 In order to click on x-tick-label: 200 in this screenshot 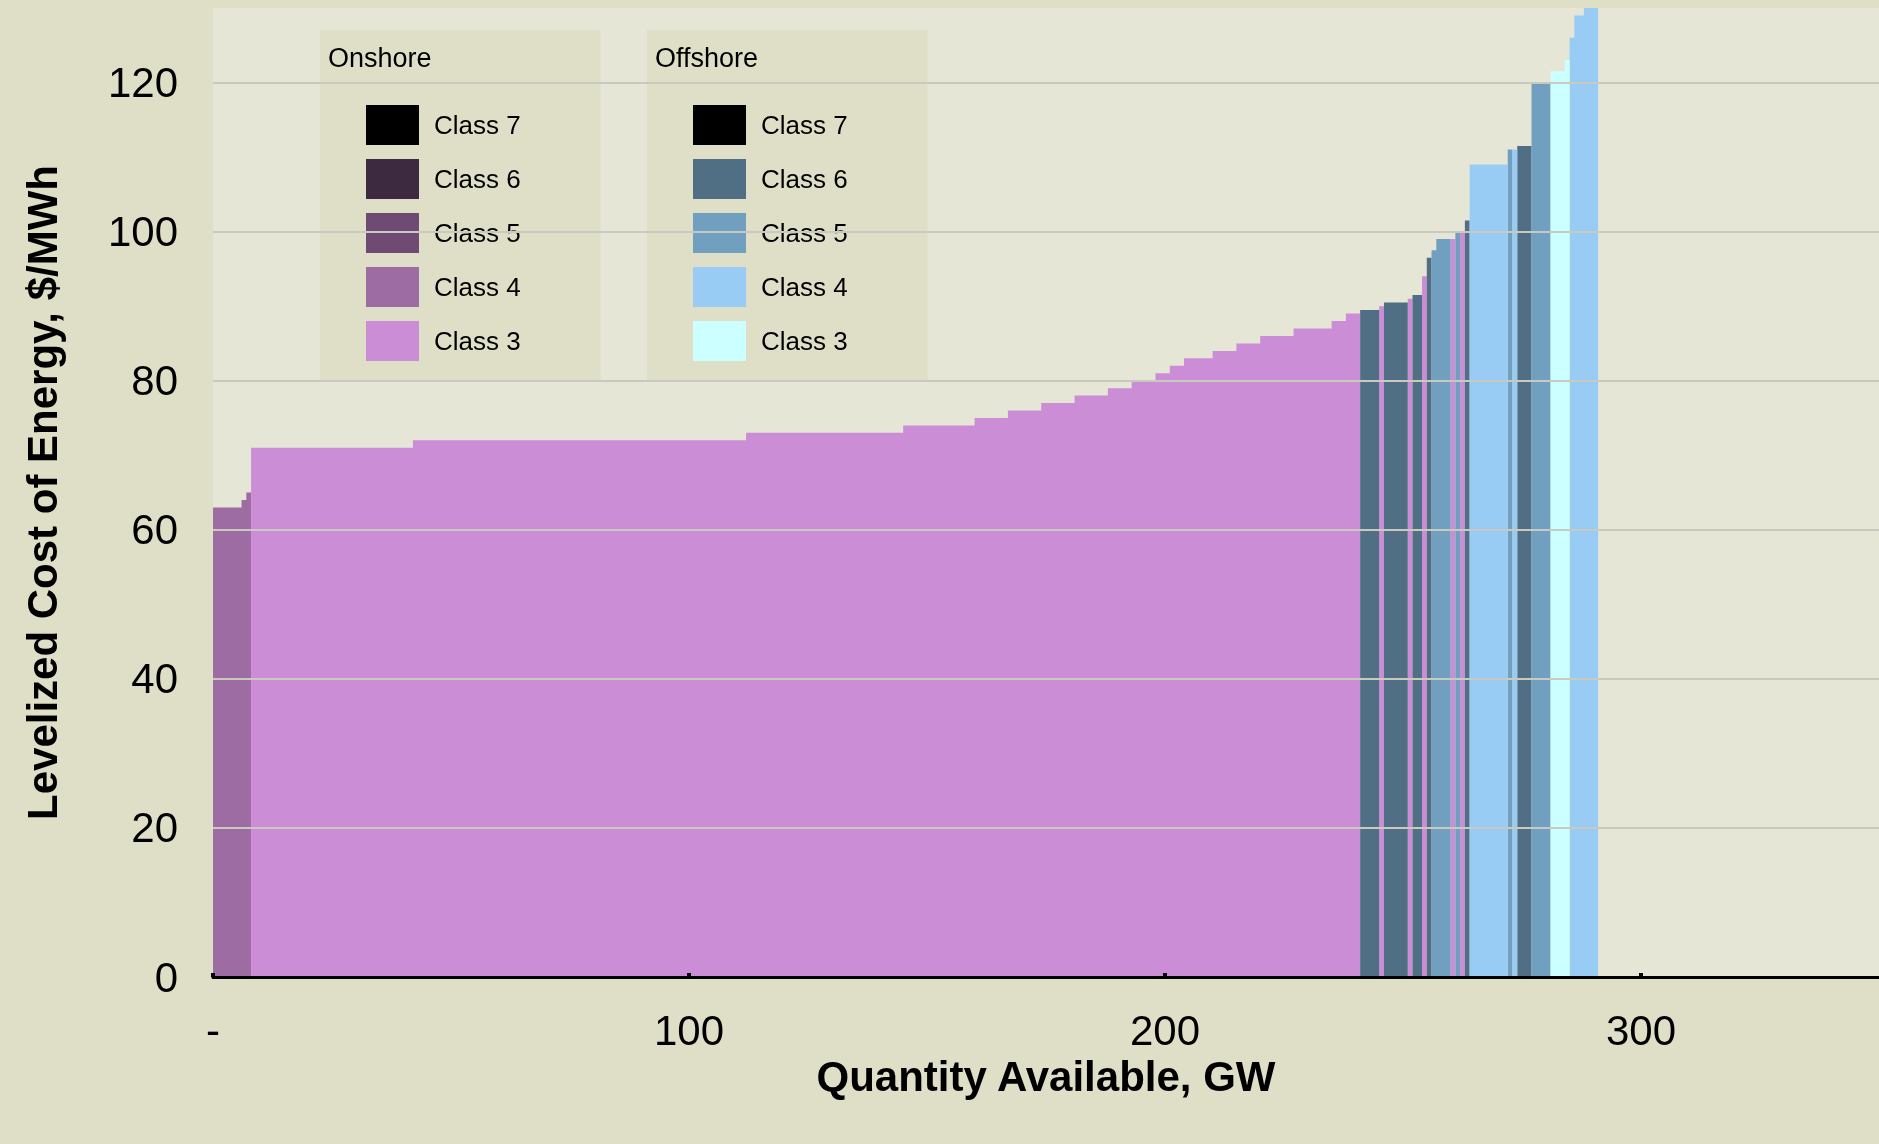, I will do `click(1165, 1030)`.